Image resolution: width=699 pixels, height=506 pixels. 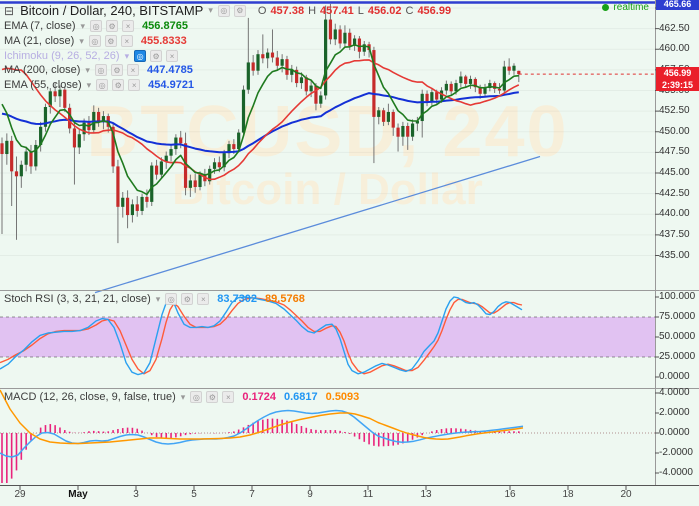 I want to click on symbol-title: Bitcoin / Dollar, 240, BITSTAMP, so click(x=112, y=10).